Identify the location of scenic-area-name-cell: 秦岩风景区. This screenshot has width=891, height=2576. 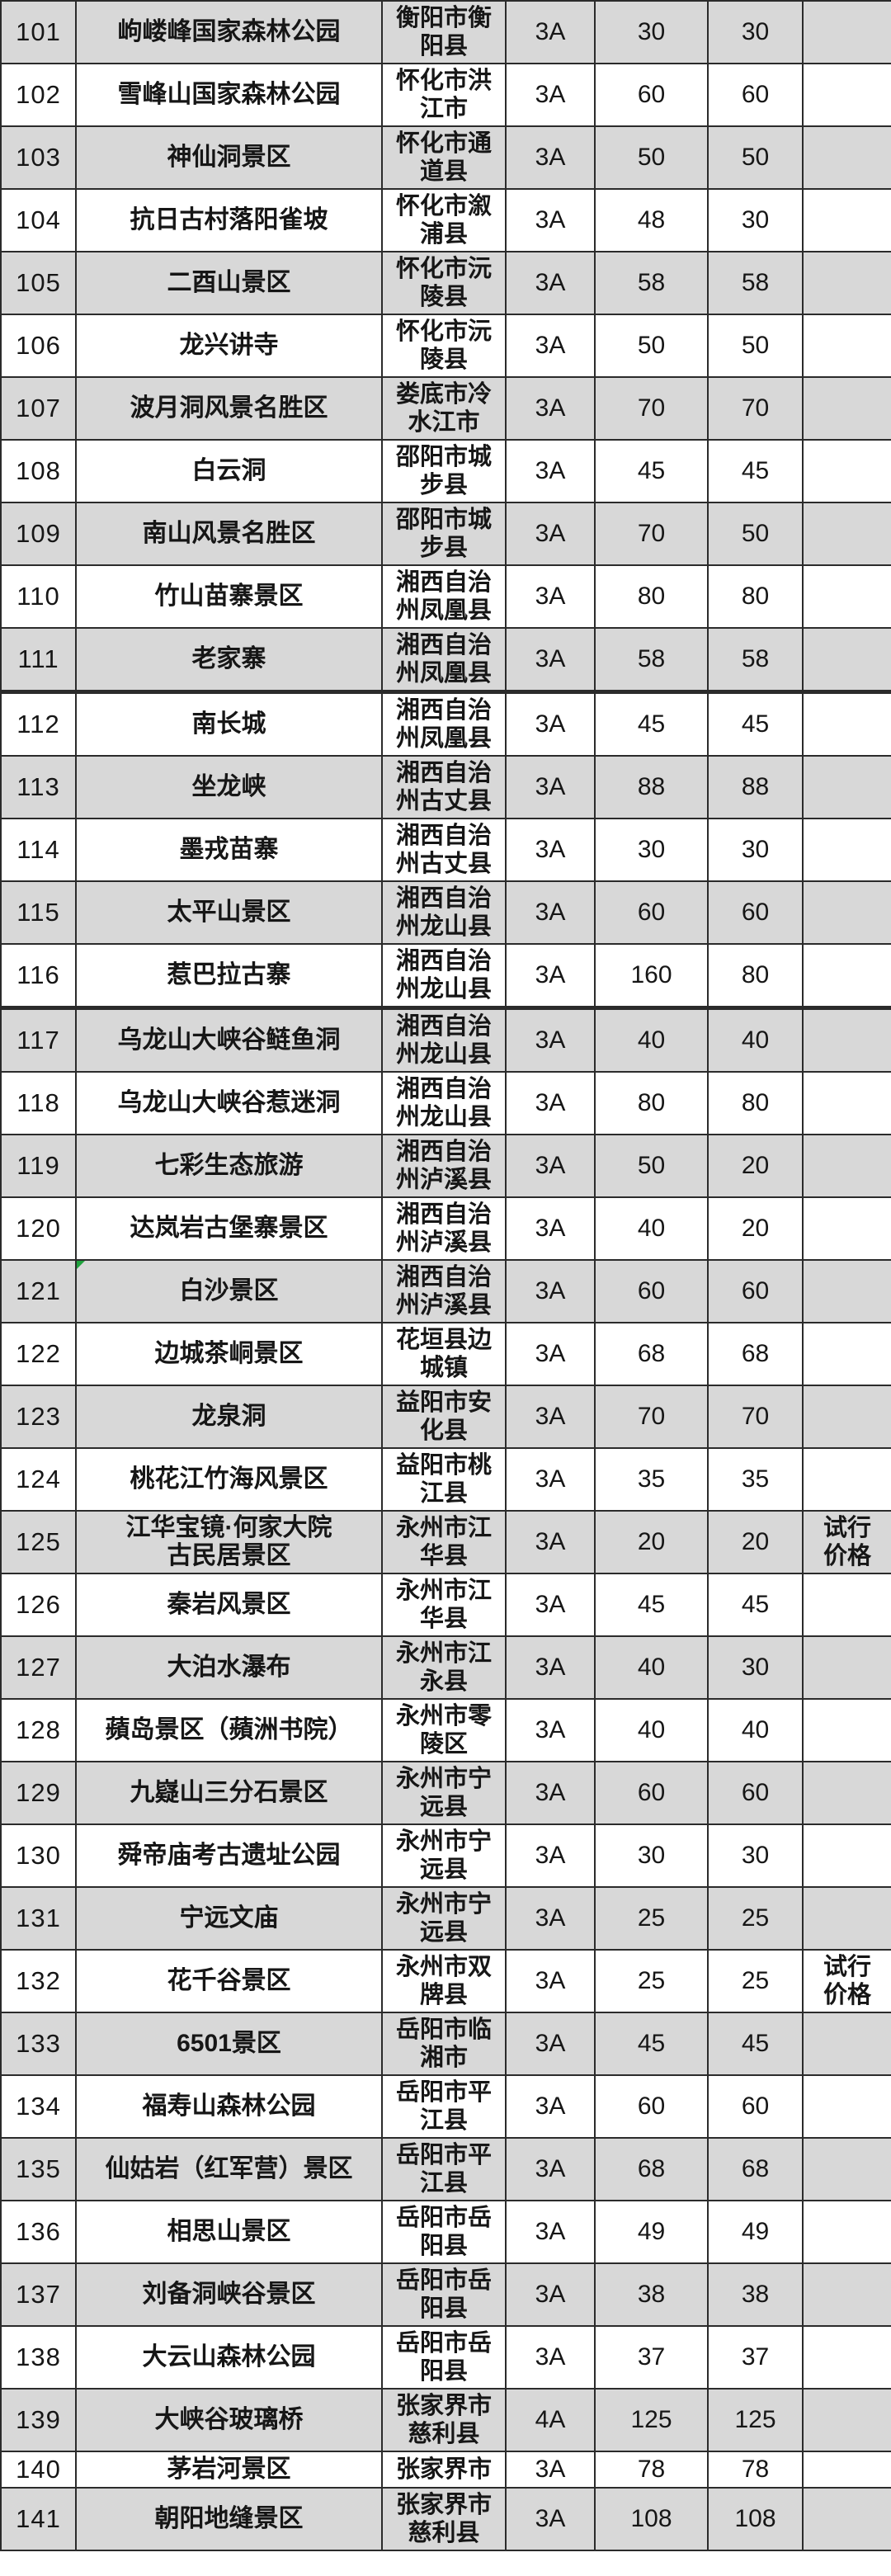
(229, 1605).